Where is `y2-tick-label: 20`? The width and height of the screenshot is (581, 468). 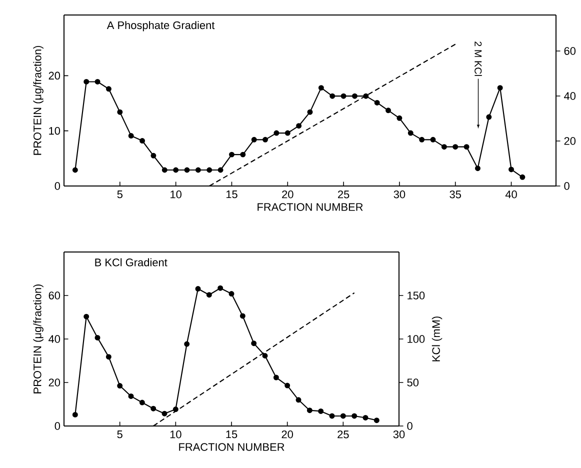 y2-tick-label: 20 is located at coordinates (570, 141).